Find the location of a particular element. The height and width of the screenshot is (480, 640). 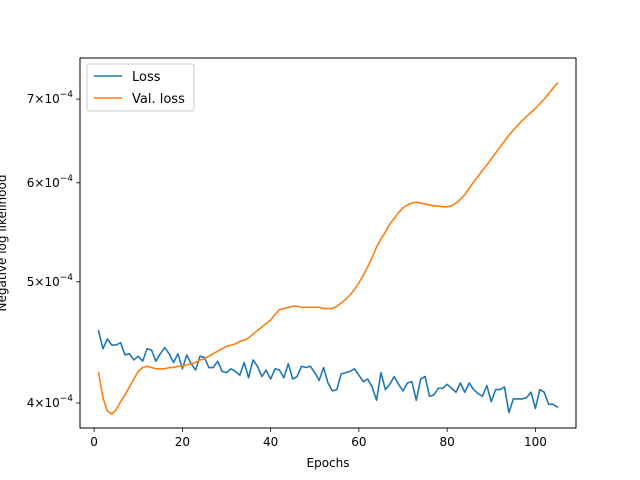

series-line-loss is located at coordinates (328, 371).